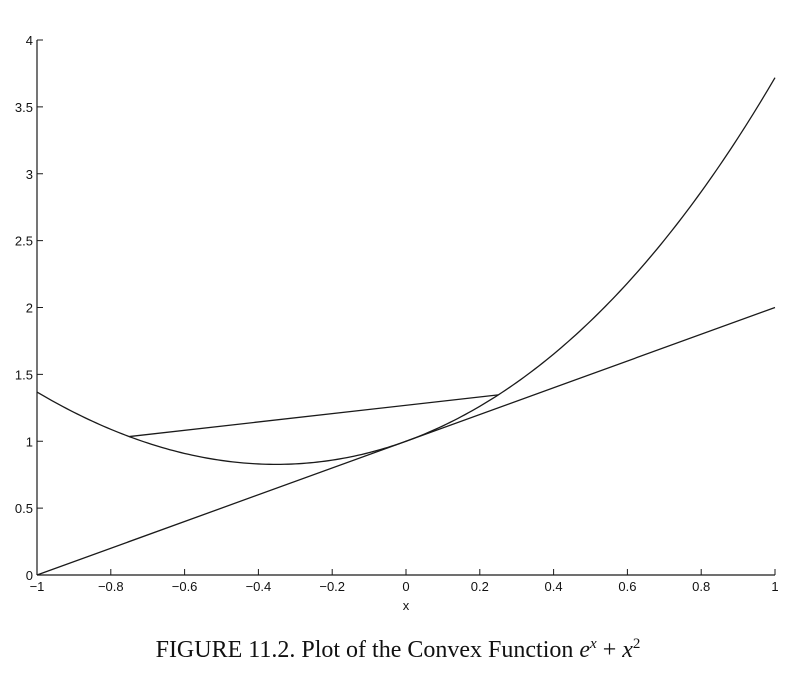  What do you see at coordinates (701, 586) in the screenshot?
I see `x-tick-label: 0.8` at bounding box center [701, 586].